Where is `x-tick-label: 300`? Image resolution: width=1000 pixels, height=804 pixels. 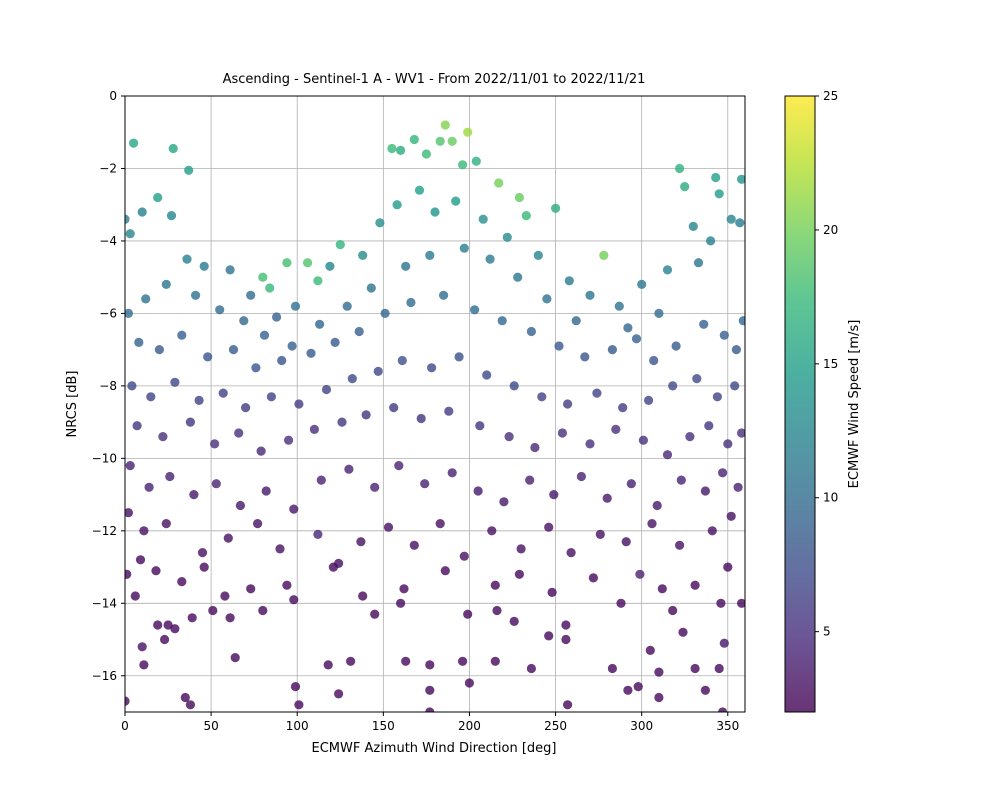 x-tick-label: 300 is located at coordinates (641, 726).